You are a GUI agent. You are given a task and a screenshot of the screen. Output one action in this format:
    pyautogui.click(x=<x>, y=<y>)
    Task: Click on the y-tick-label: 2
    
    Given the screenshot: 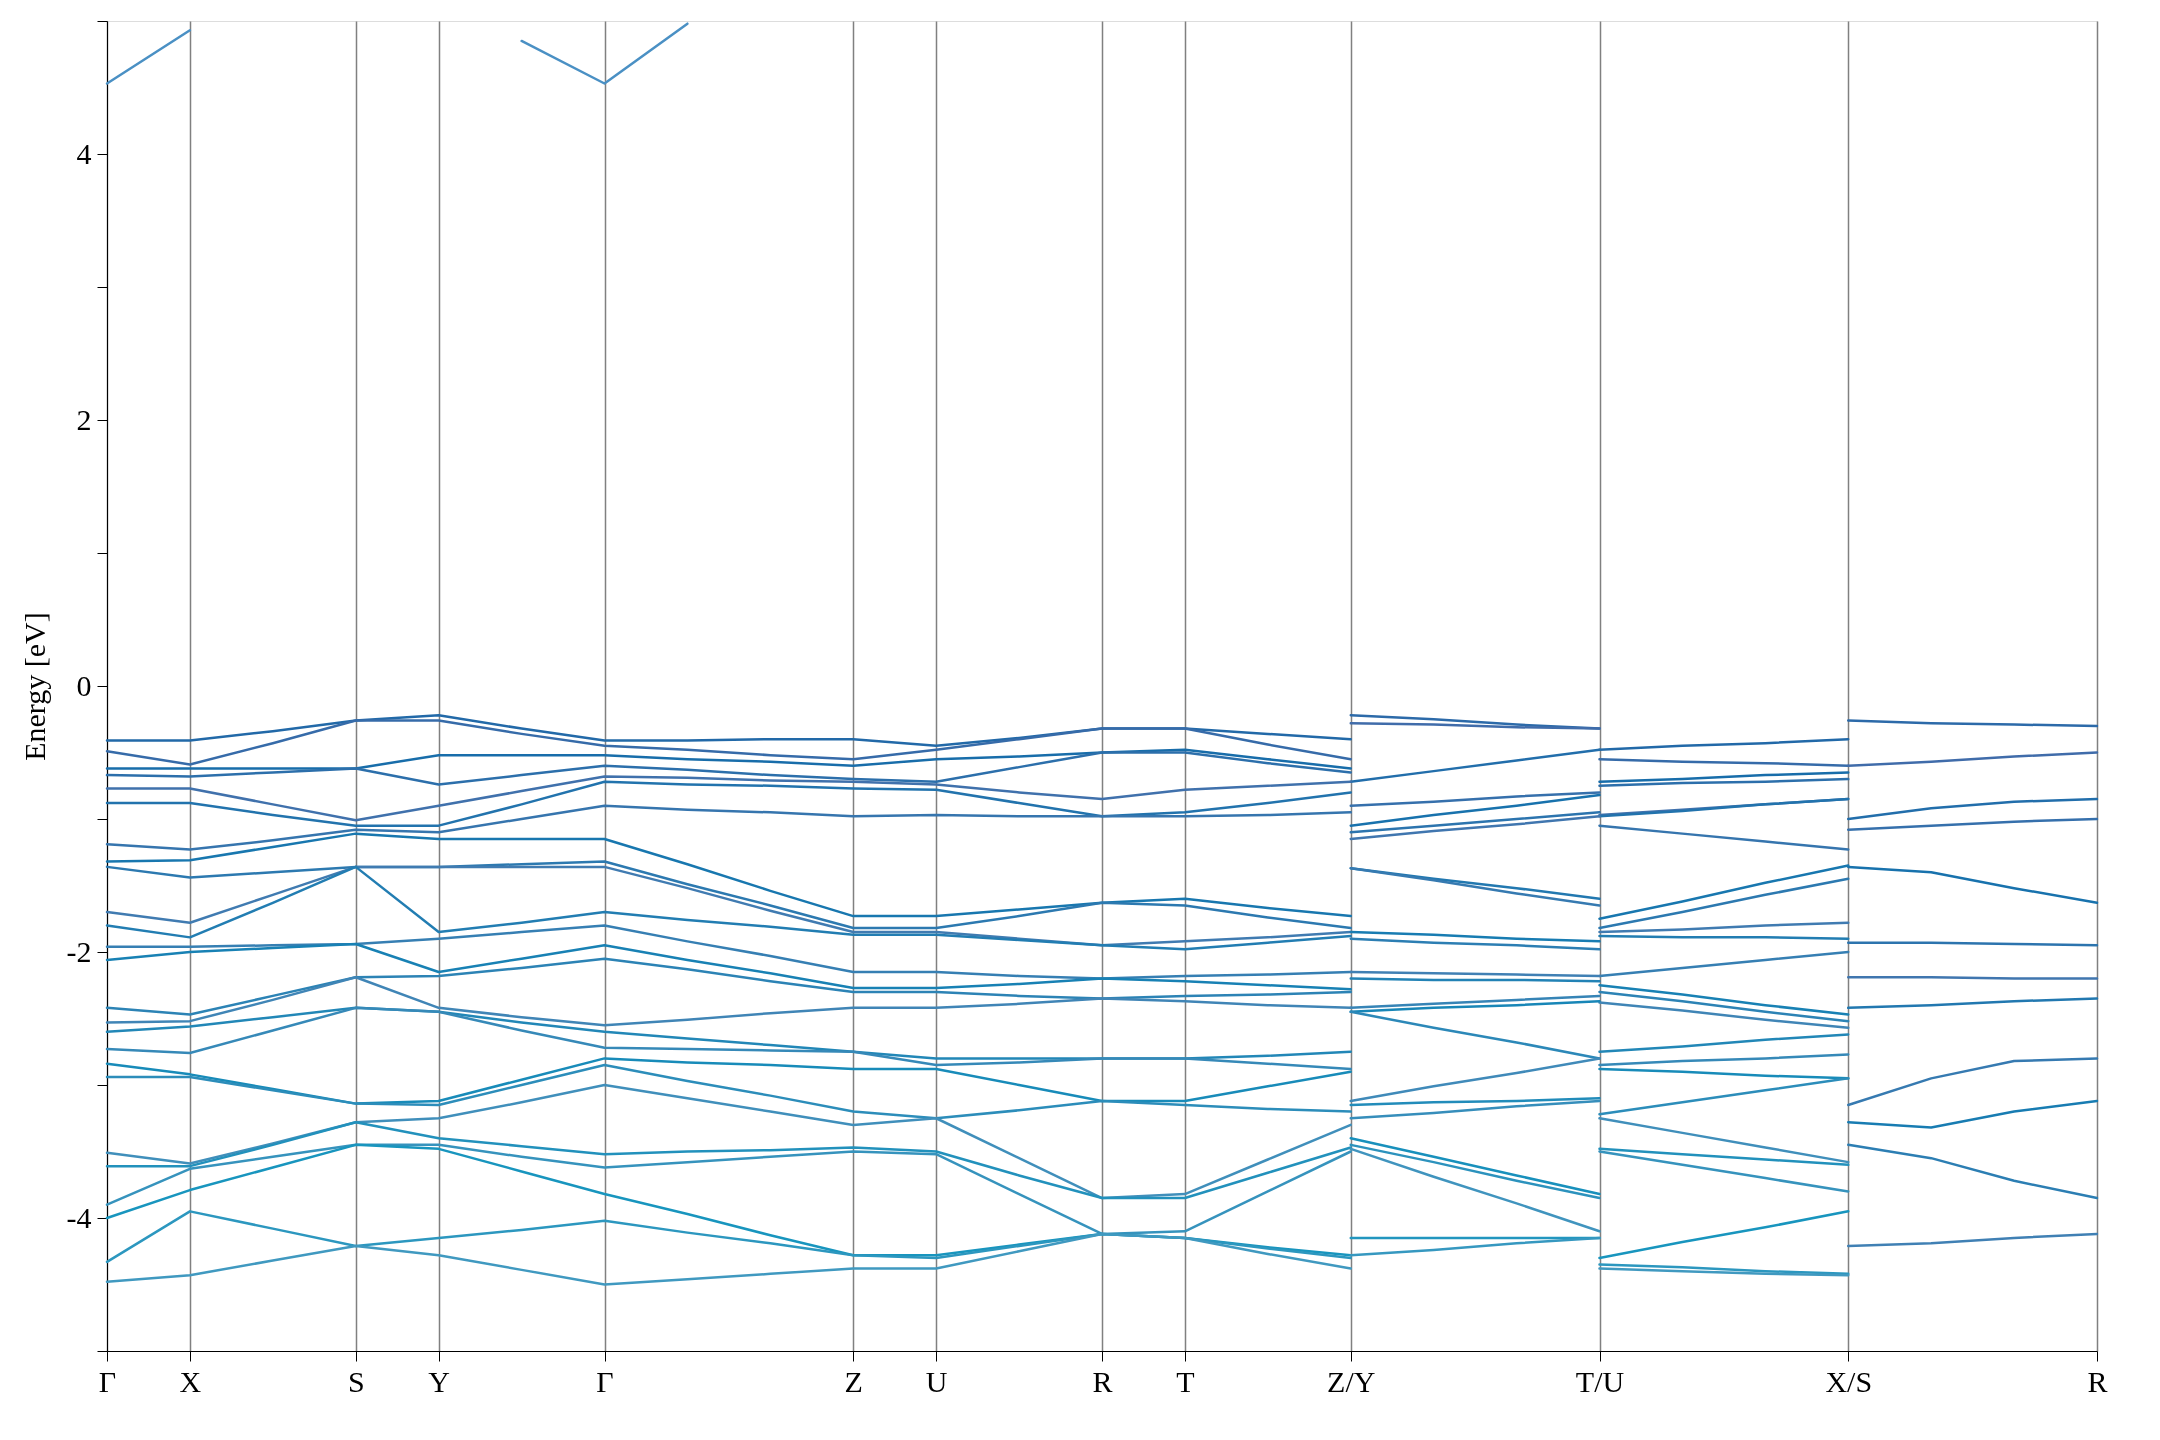 What is the action you would take?
    pyautogui.click(x=84, y=419)
    